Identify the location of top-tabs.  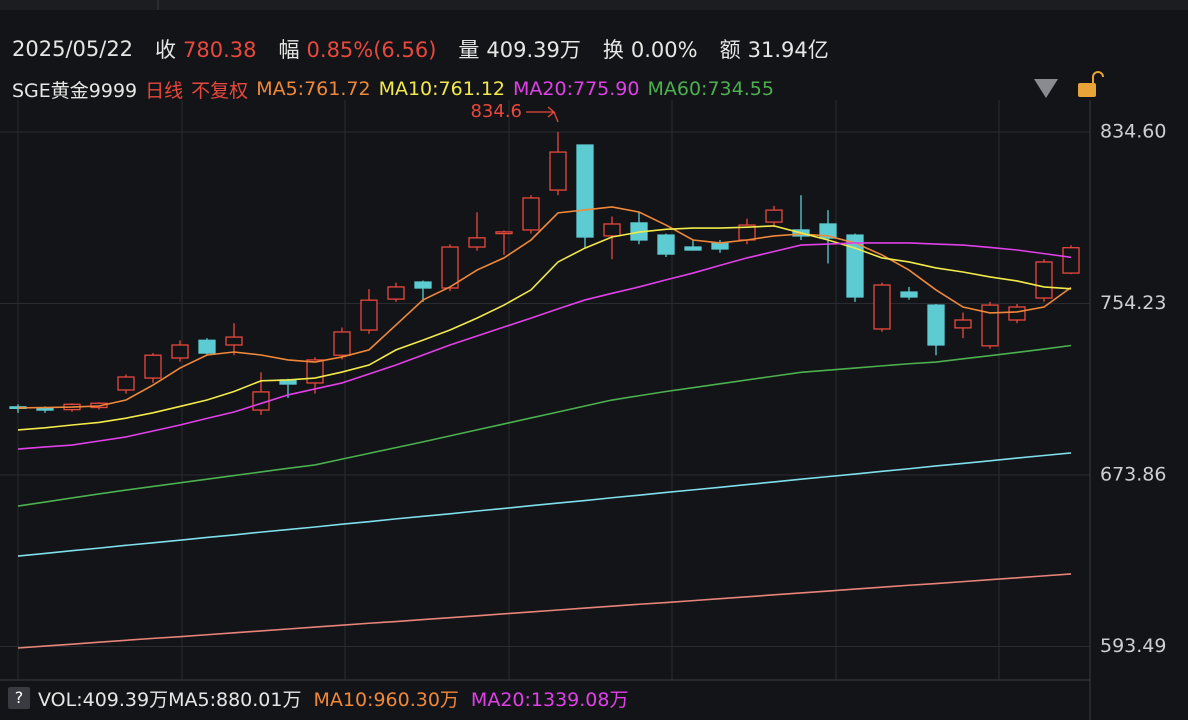
(594, 5).